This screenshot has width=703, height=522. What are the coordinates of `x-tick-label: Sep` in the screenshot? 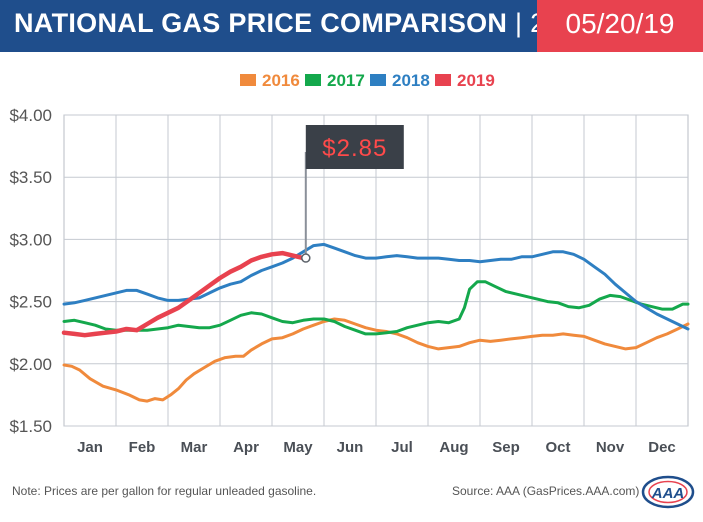 It's located at (506, 447).